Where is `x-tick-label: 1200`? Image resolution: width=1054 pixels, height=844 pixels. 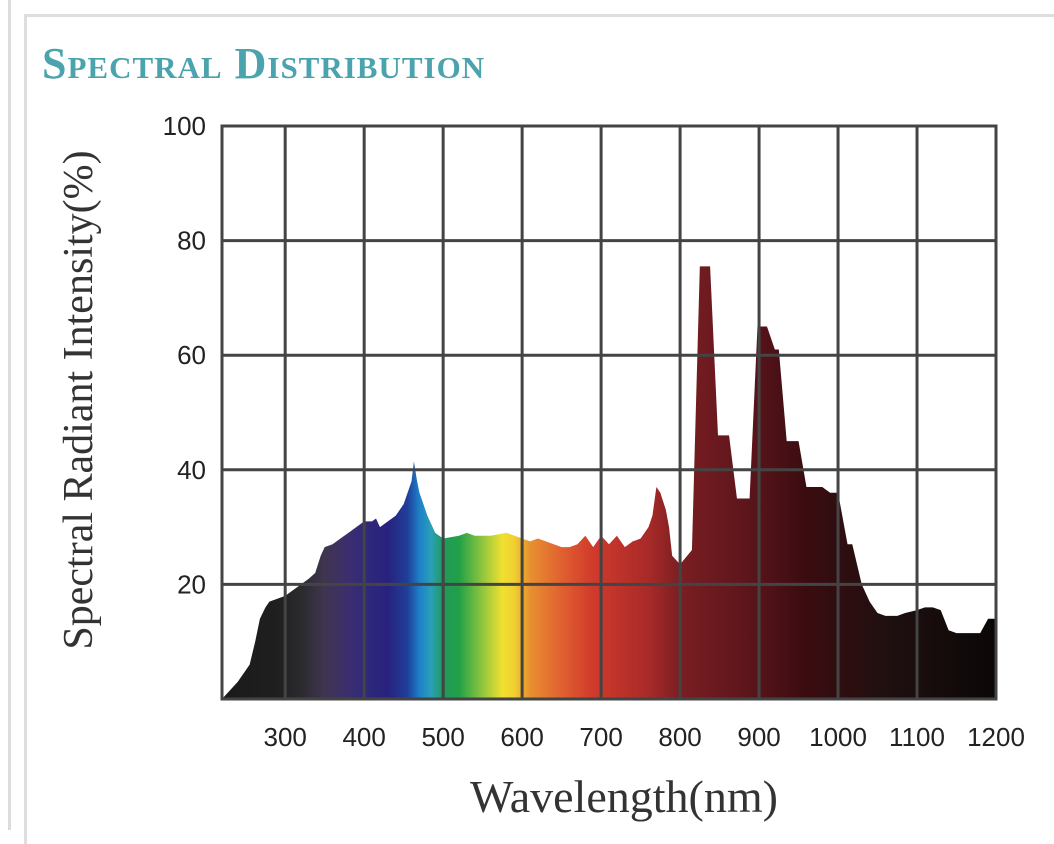 x-tick-label: 1200 is located at coordinates (996, 737).